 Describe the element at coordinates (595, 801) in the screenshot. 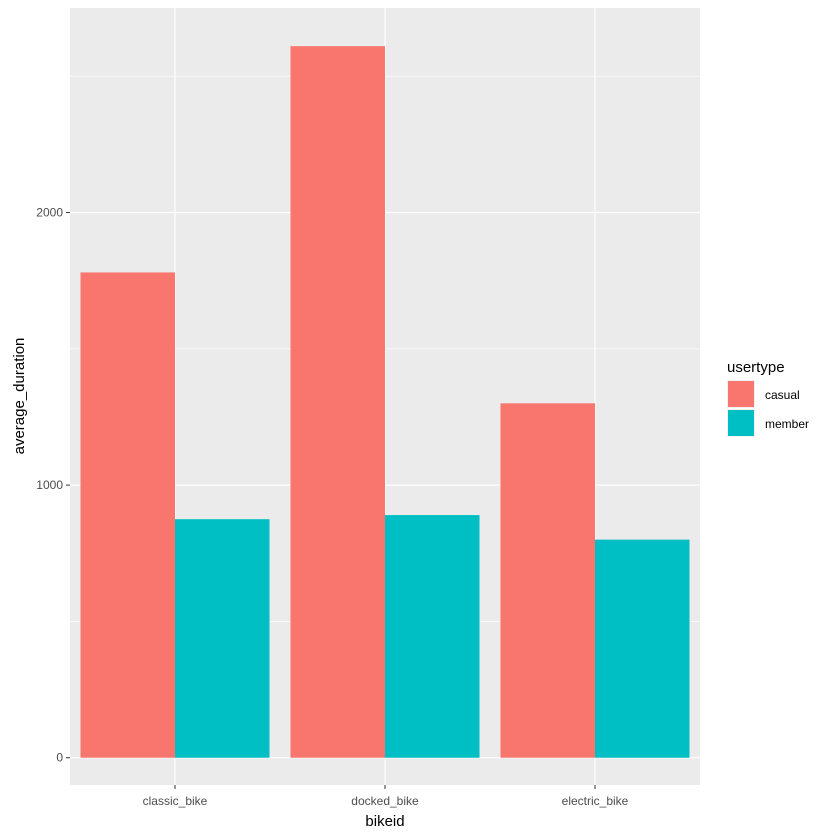

I see `x-tick-label: electric_bike` at that location.